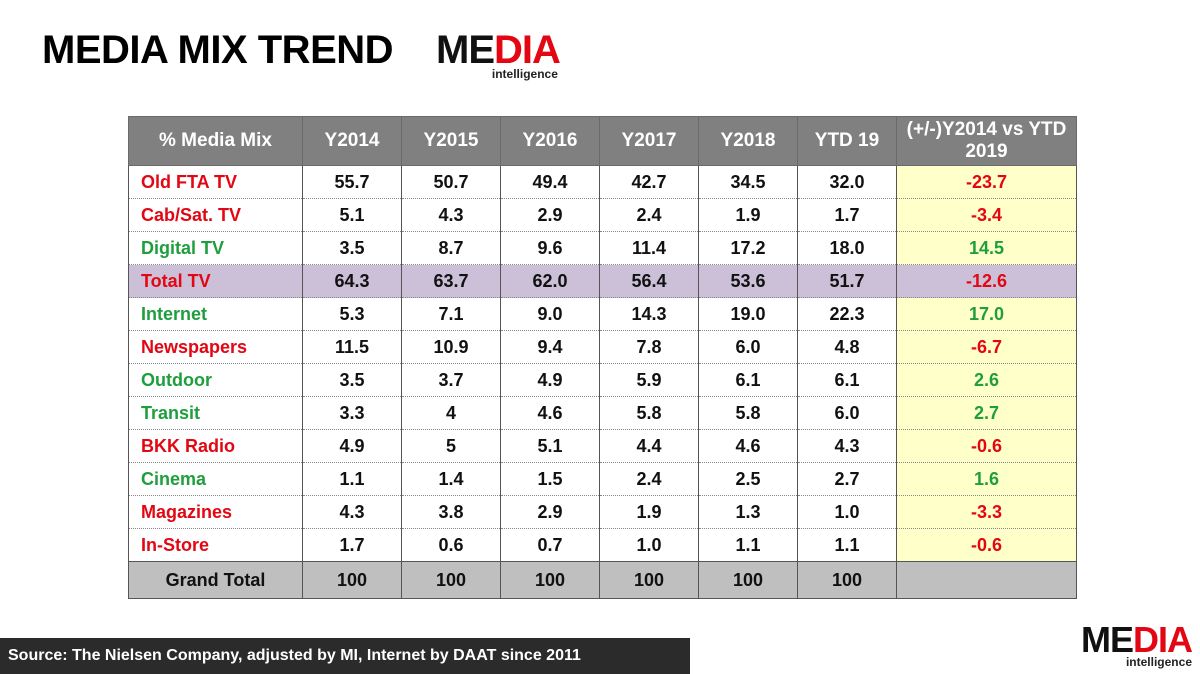 The width and height of the screenshot is (1200, 674). I want to click on column-header: Y2016, so click(550, 141).